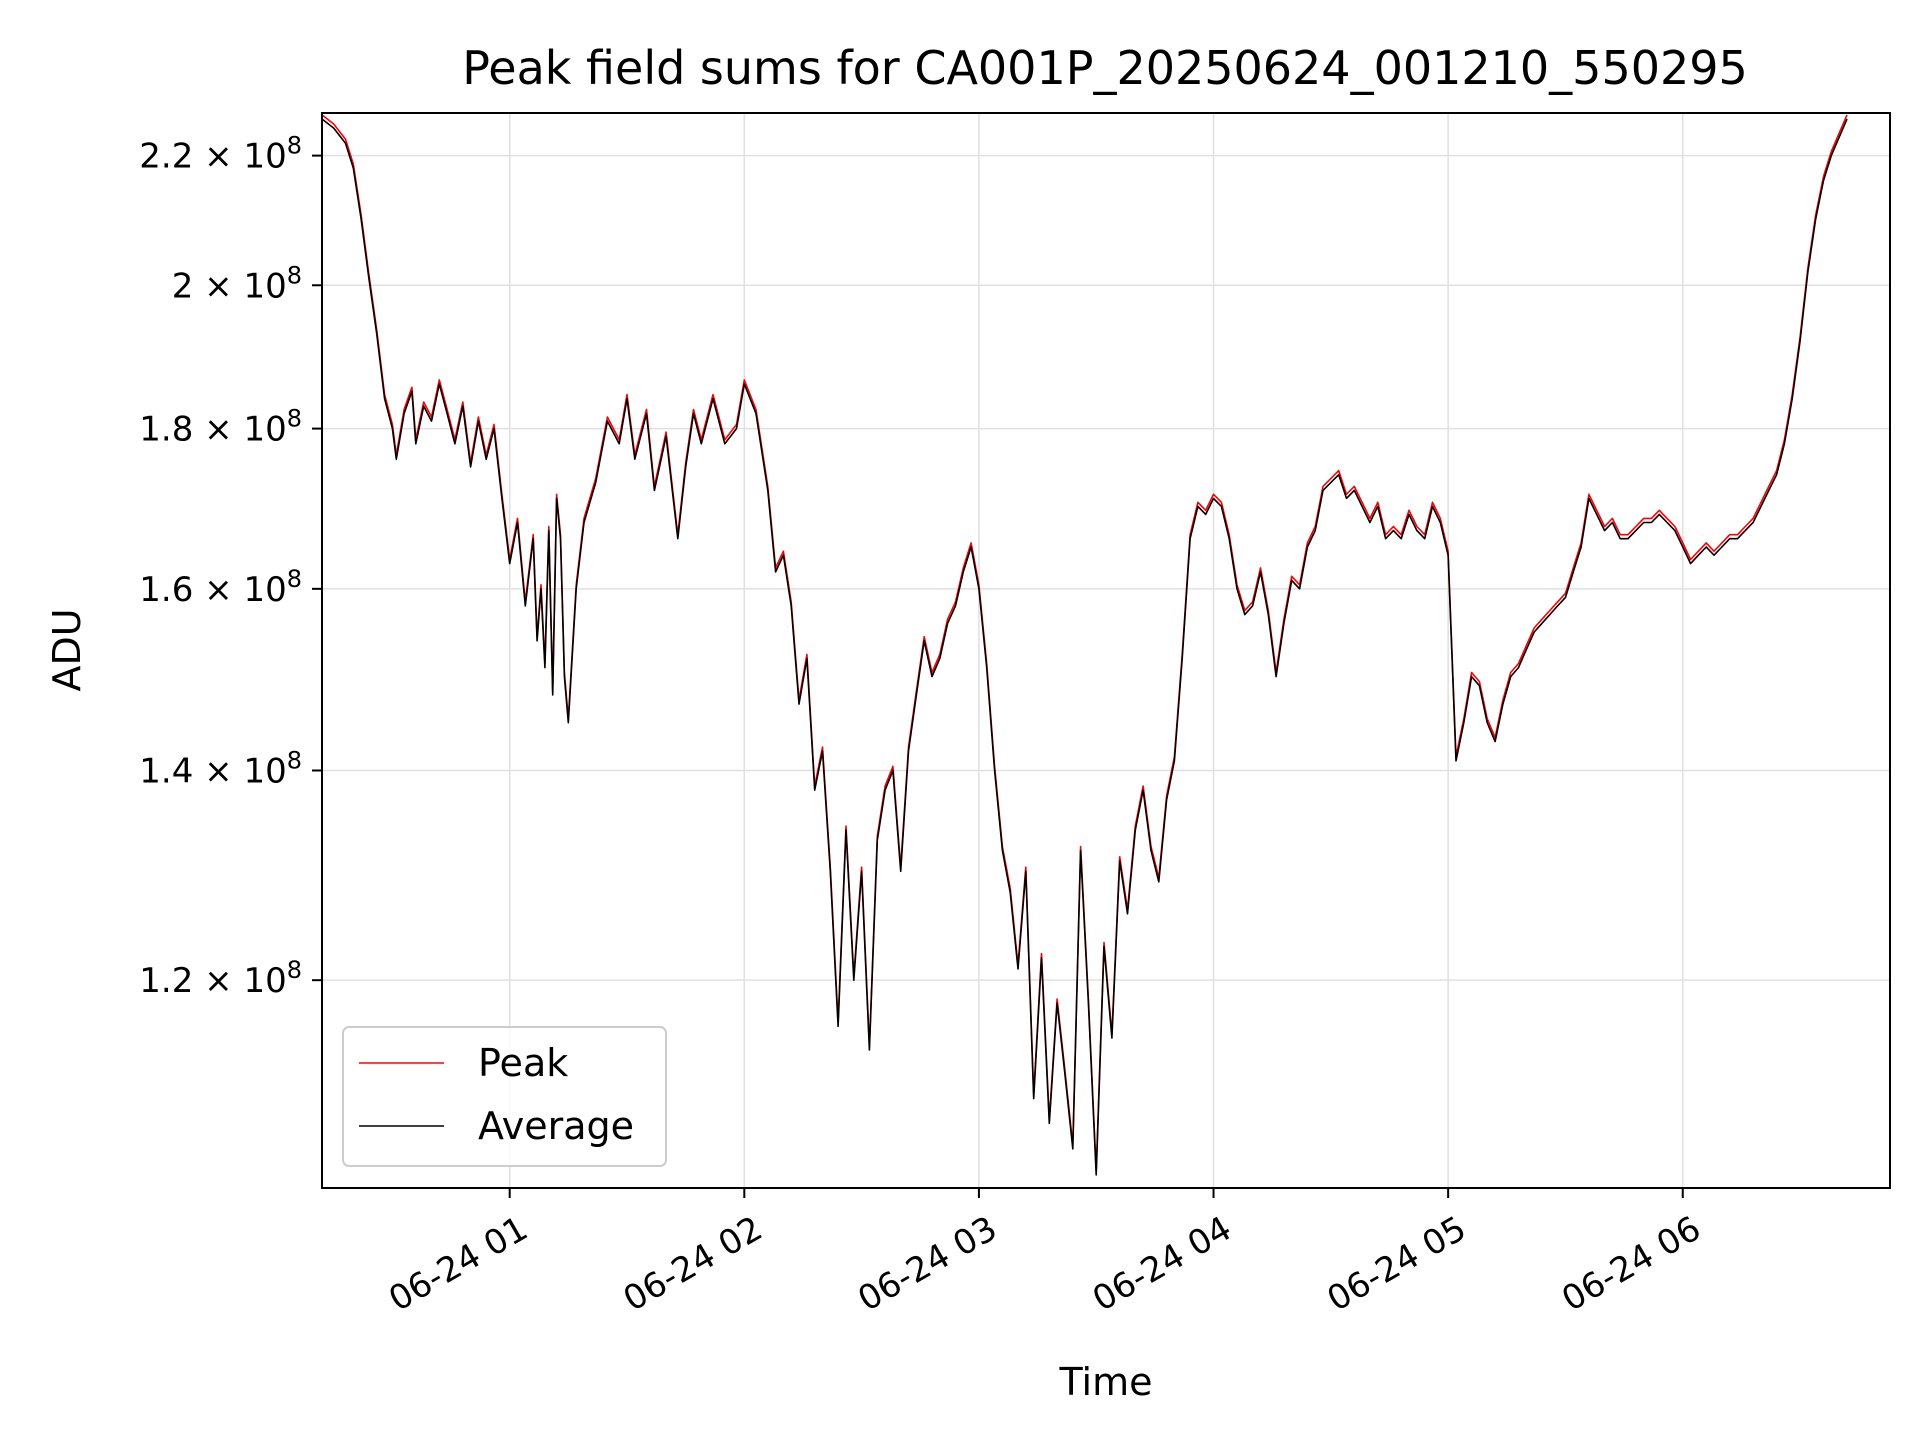 The width and height of the screenshot is (1920, 1440). What do you see at coordinates (220, 768) in the screenshot?
I see `y-tick-label: 1.4 × 108` at bounding box center [220, 768].